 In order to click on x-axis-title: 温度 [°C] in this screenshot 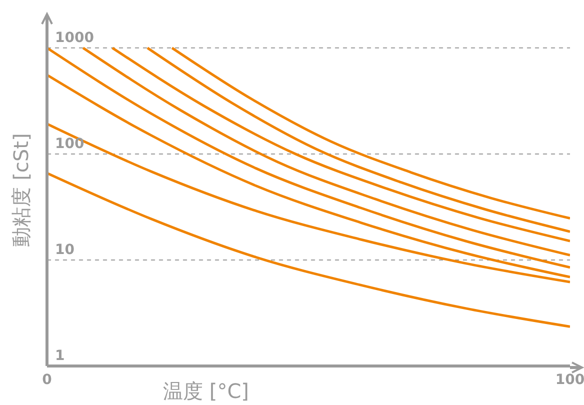, I will do `click(206, 391)`.